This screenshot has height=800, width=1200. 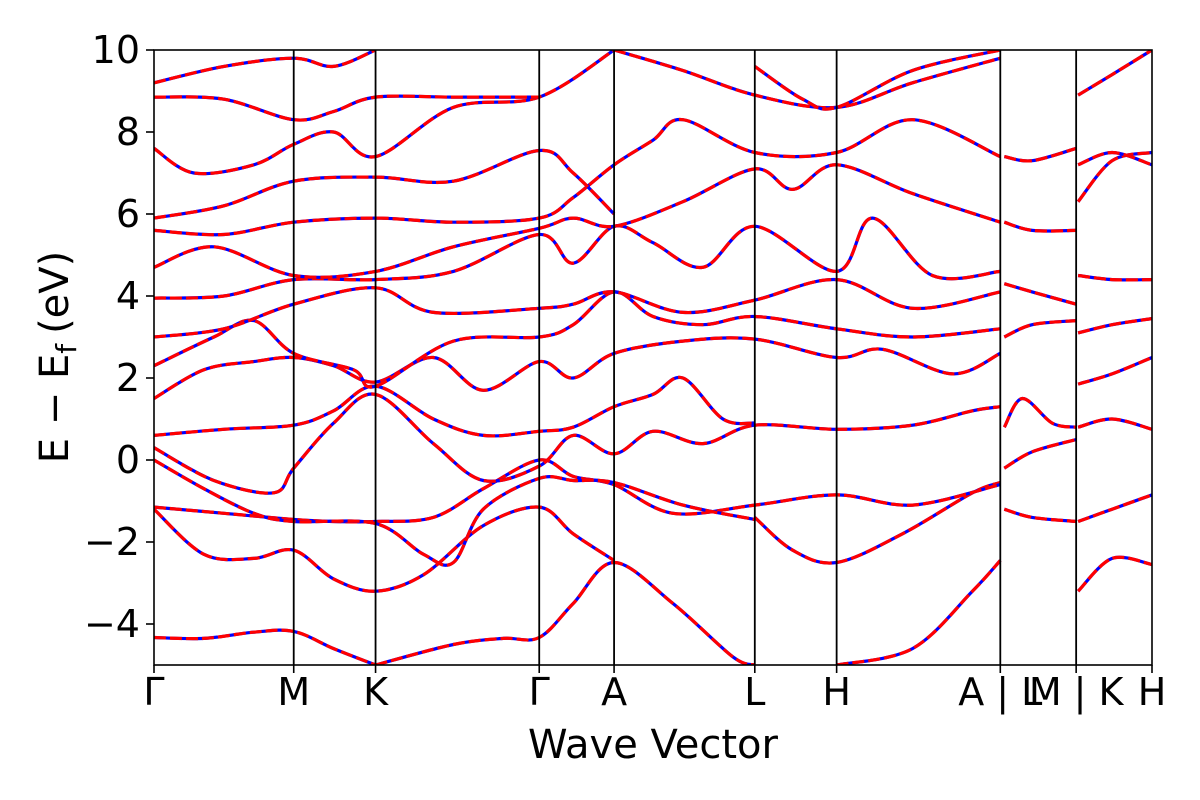 What do you see at coordinates (128, 460) in the screenshot?
I see `y-tick-label-5: 0` at bounding box center [128, 460].